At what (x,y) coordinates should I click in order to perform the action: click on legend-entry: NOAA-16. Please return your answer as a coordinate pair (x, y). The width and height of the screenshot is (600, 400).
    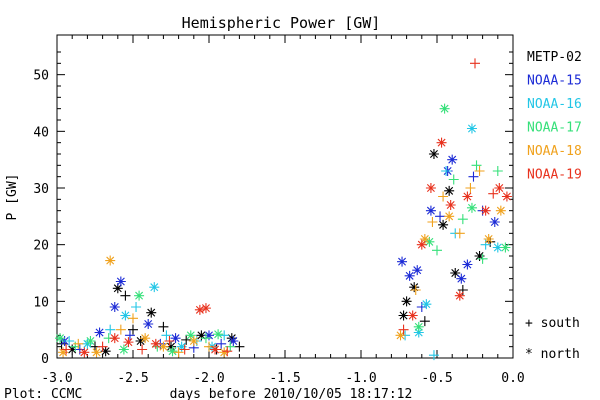
    Looking at the image, I should click on (554, 104).